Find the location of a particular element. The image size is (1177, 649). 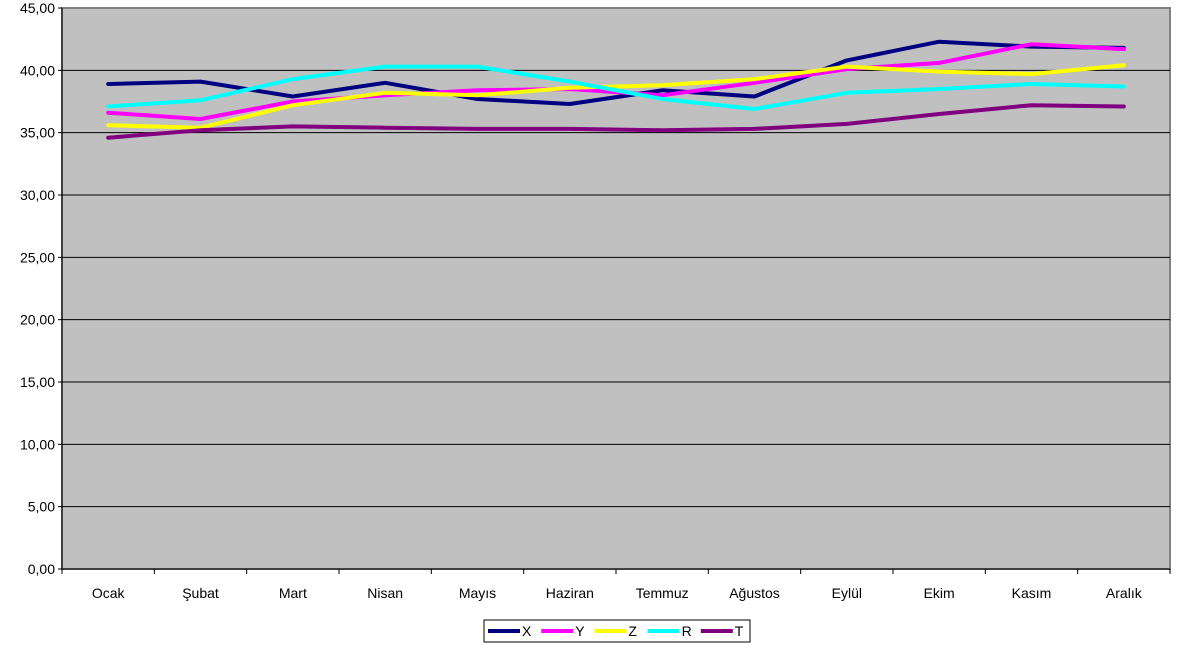

y-tick-label: 20,00 is located at coordinates (37, 320).